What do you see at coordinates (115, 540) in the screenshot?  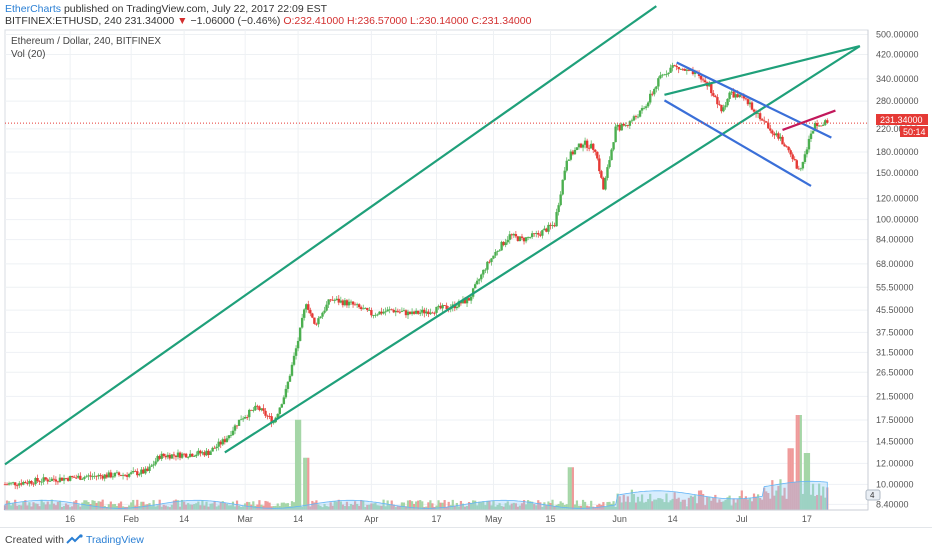 I see `tradingview-link: TradingView` at bounding box center [115, 540].